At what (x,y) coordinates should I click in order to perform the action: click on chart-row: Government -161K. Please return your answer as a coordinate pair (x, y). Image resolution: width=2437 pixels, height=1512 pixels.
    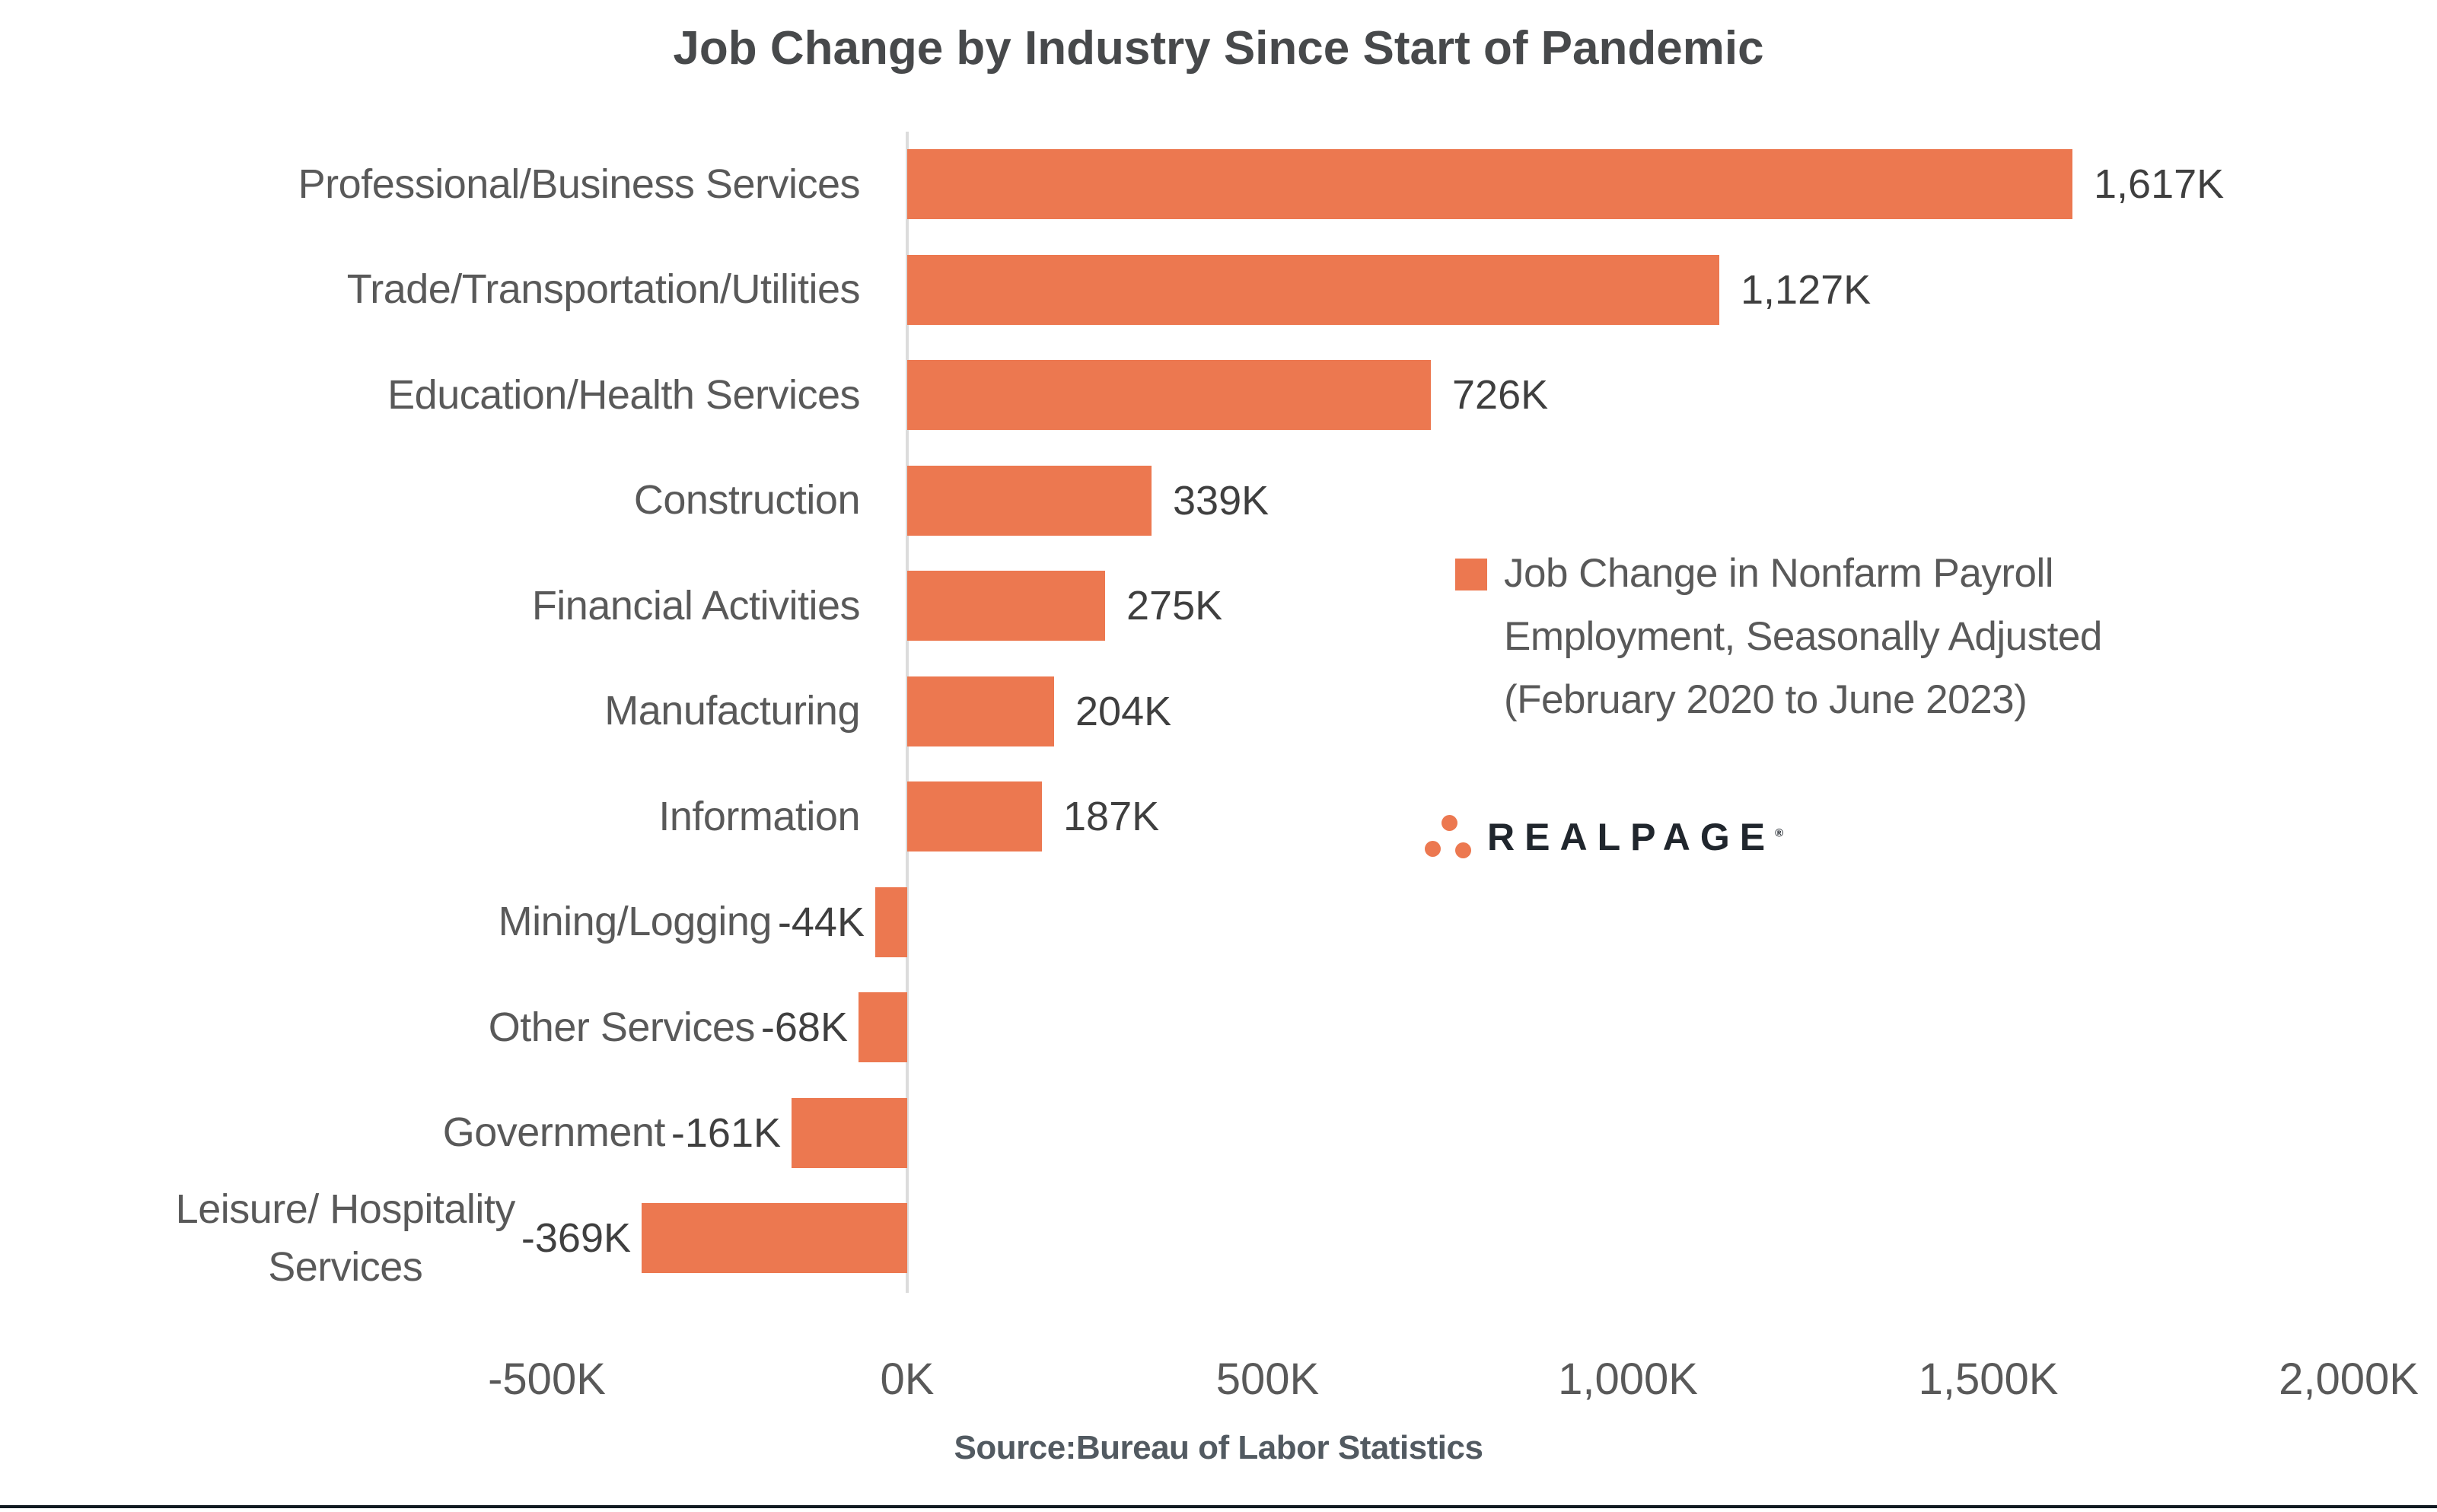
    Looking at the image, I should click on (1218, 1133).